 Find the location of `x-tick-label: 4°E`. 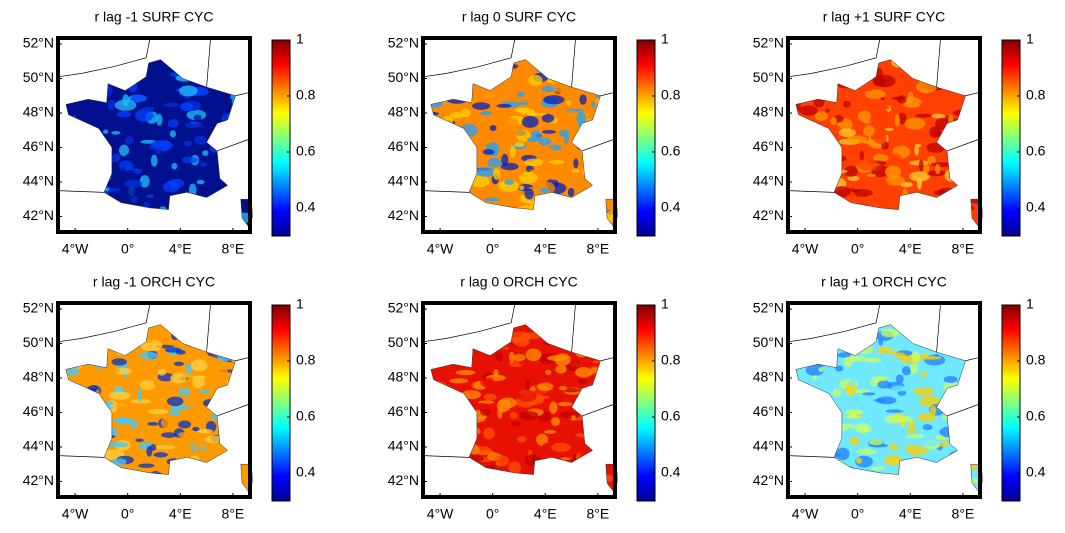

x-tick-label: 4°E is located at coordinates (180, 514).